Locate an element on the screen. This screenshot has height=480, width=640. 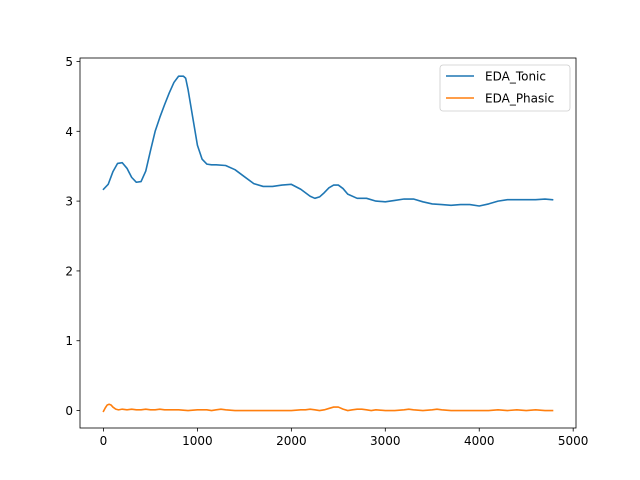
y-tick-label: 3 is located at coordinates (69, 202).